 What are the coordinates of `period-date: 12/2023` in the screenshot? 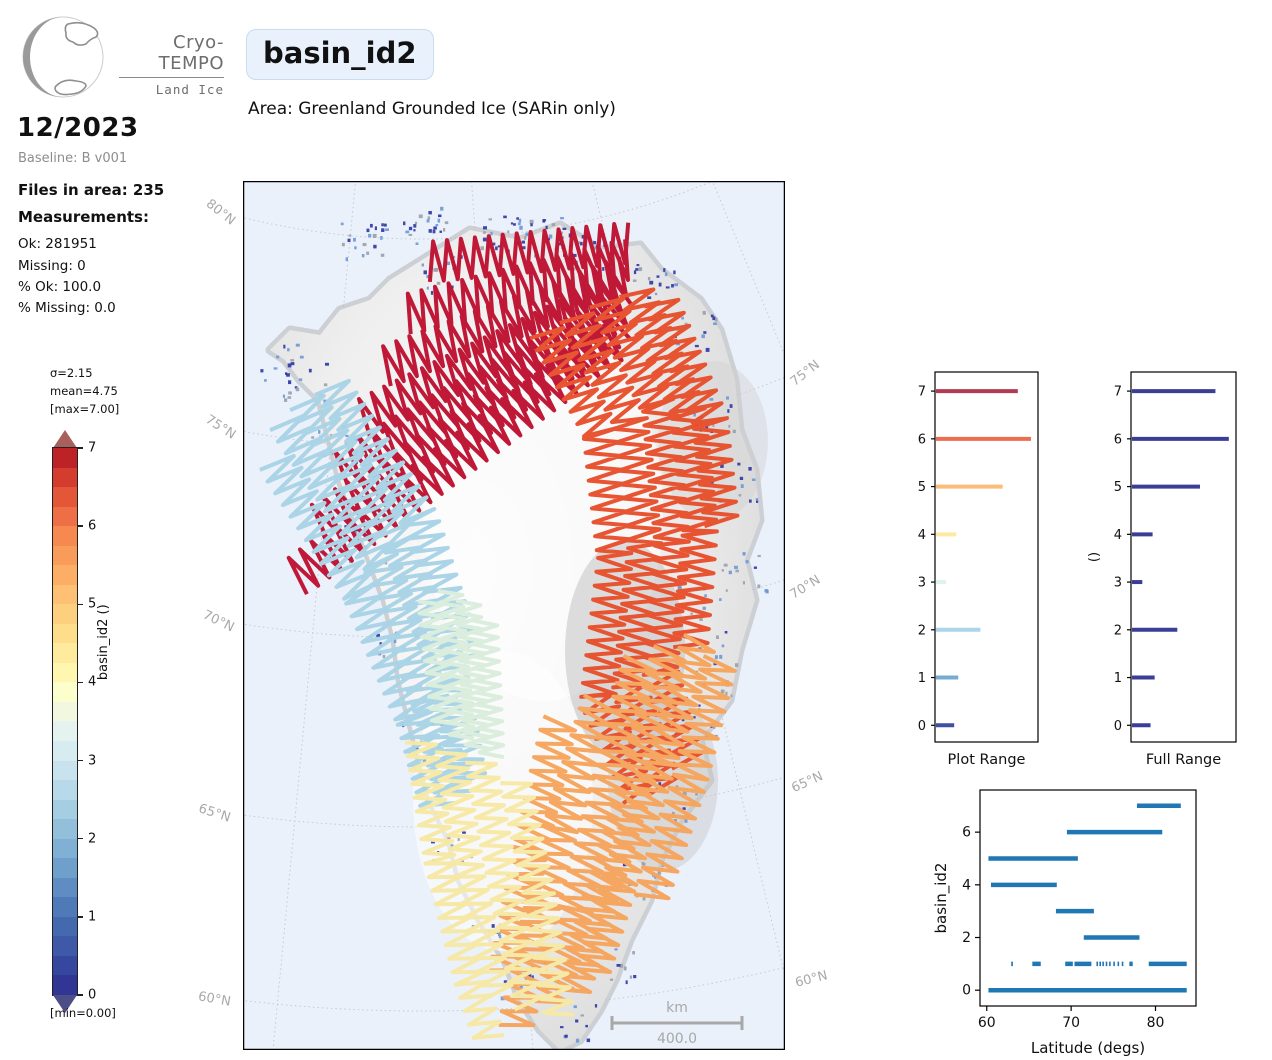 It's located at (78, 128).